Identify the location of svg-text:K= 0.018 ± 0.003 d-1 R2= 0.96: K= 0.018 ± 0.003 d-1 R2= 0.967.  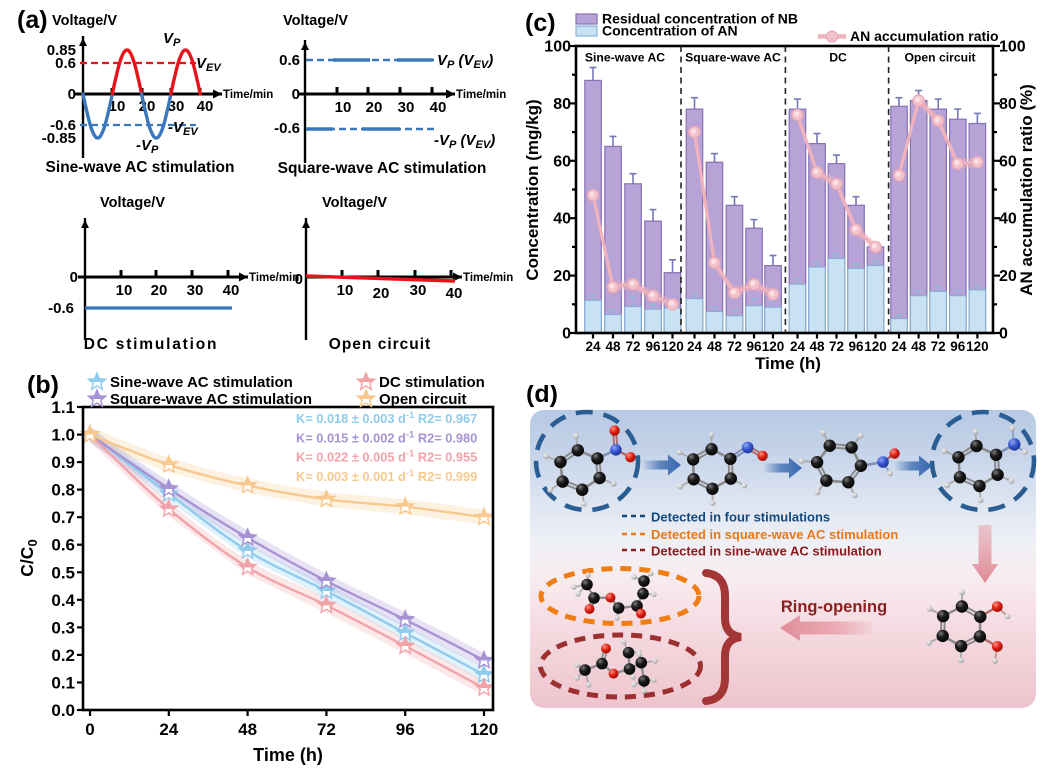
(386, 418).